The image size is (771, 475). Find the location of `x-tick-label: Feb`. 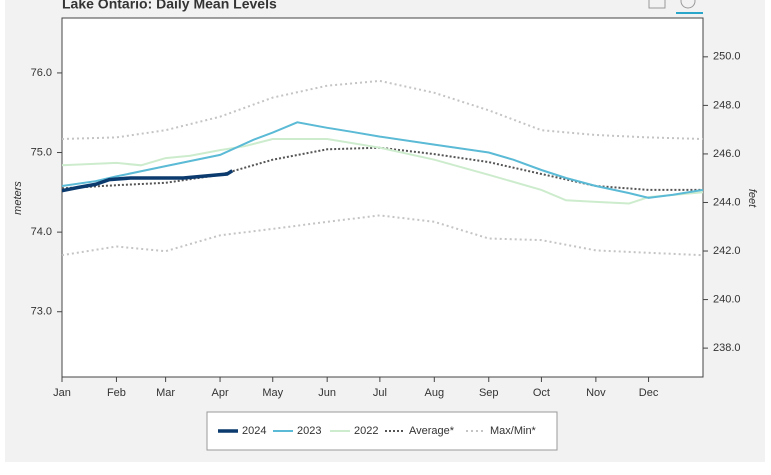

x-tick-label: Feb is located at coordinates (116, 393).